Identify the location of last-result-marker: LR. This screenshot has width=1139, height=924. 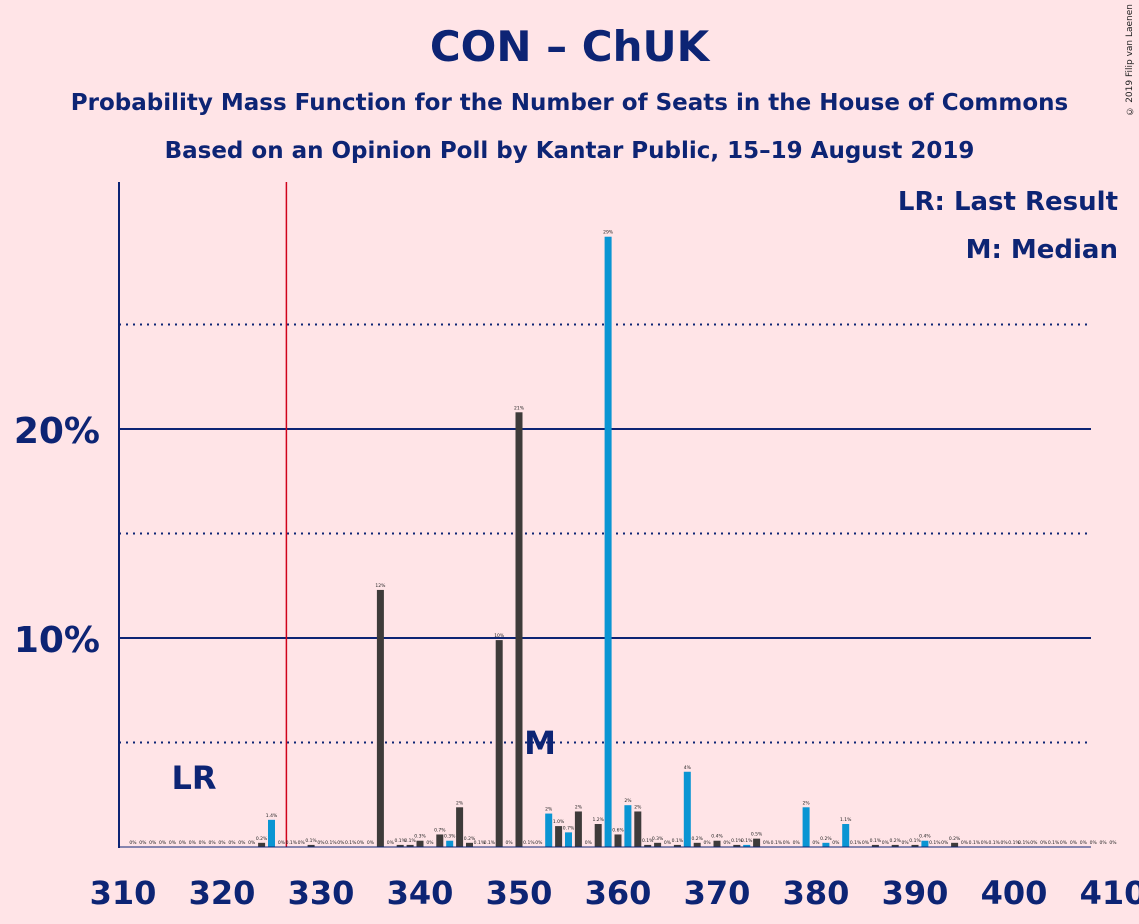
(193, 778).